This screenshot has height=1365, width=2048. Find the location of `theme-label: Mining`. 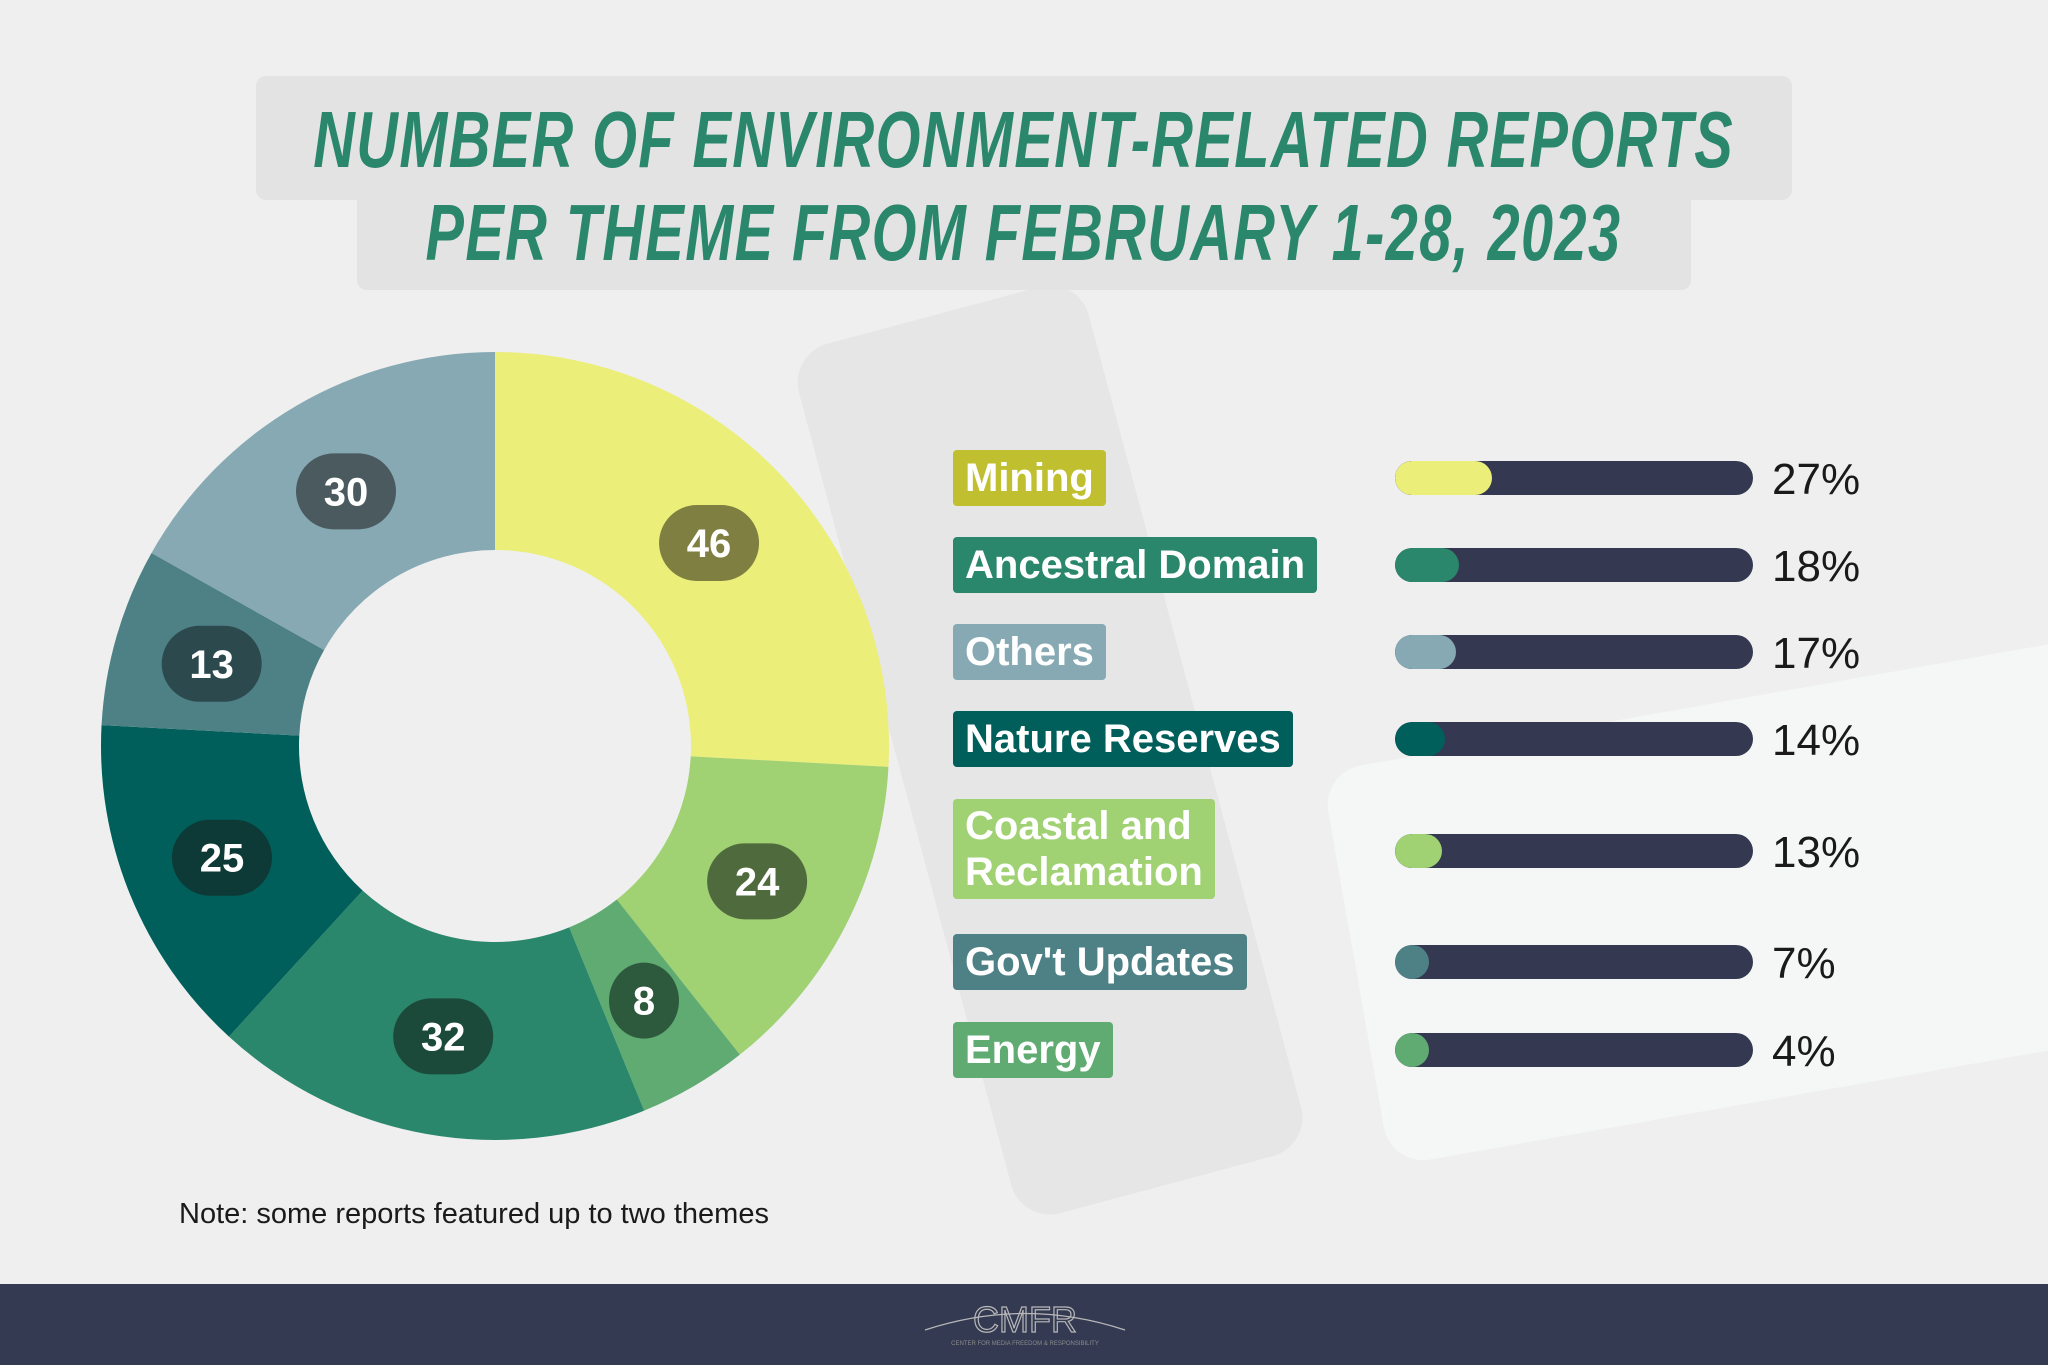

theme-label: Mining is located at coordinates (1029, 478).